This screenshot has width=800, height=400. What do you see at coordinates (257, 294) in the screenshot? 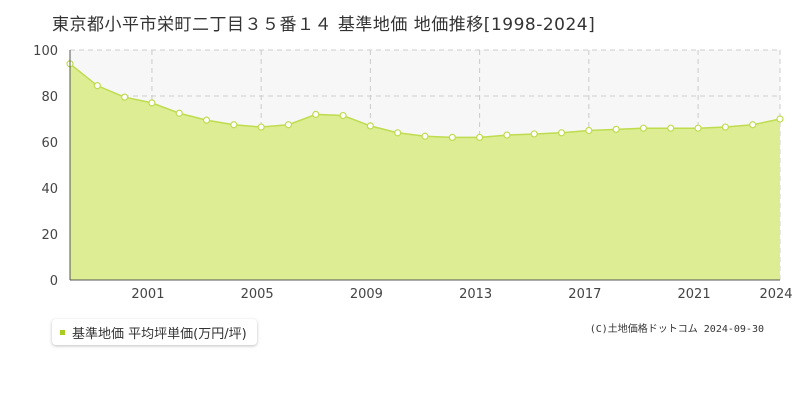
I see `x-tick-label: 2005` at bounding box center [257, 294].